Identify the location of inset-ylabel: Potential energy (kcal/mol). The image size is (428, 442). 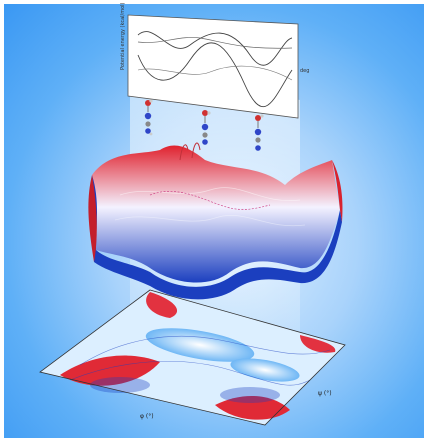
(123, 36).